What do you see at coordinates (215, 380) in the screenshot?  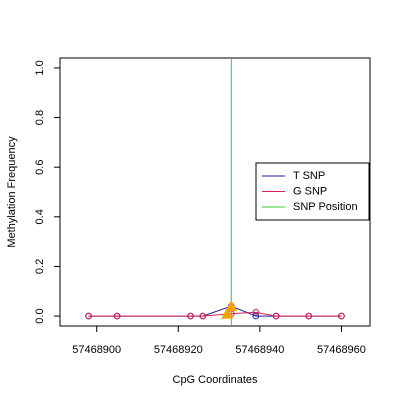 I see `x-axis-label: CpG Coordinates` at bounding box center [215, 380].